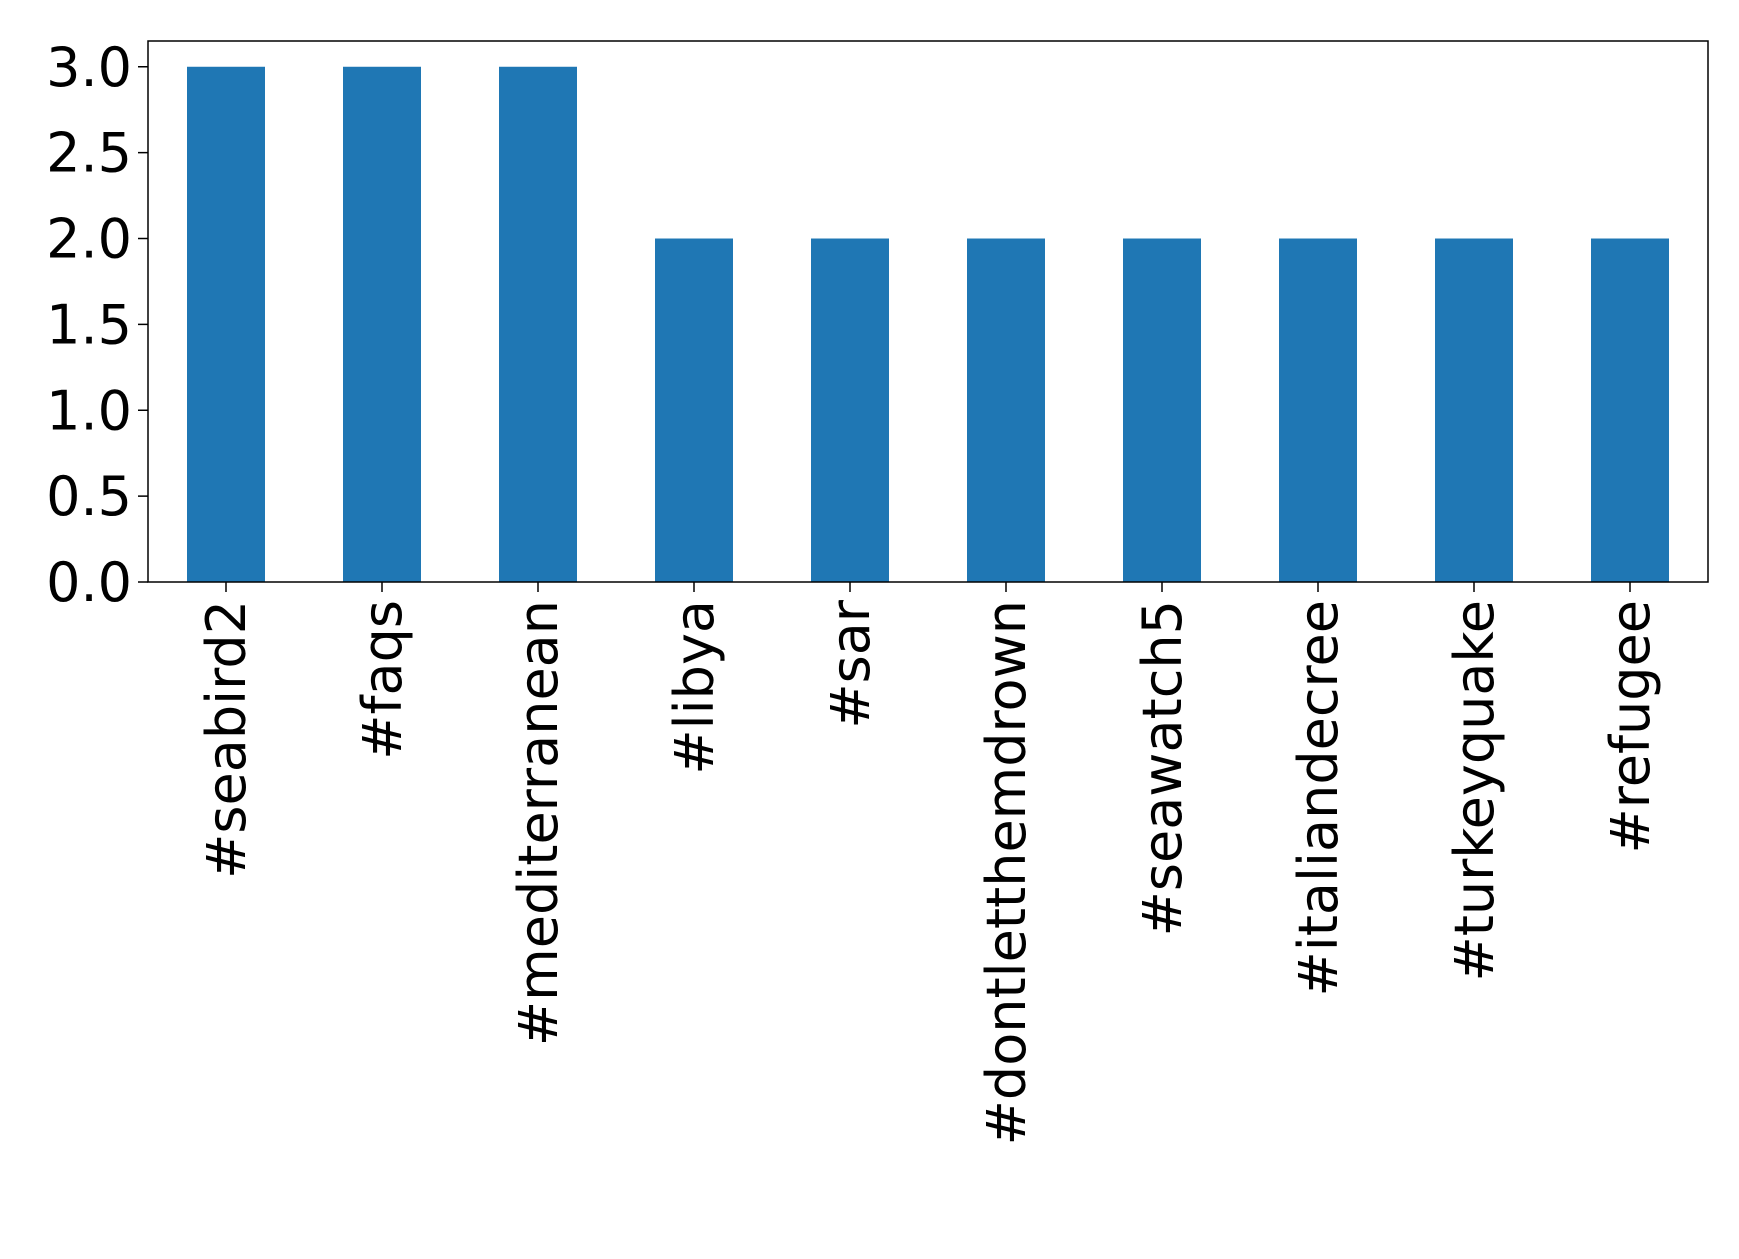 This screenshot has width=1739, height=1259. Describe the element at coordinates (382, 680) in the screenshot. I see `x-tick-label: #faqs` at that location.